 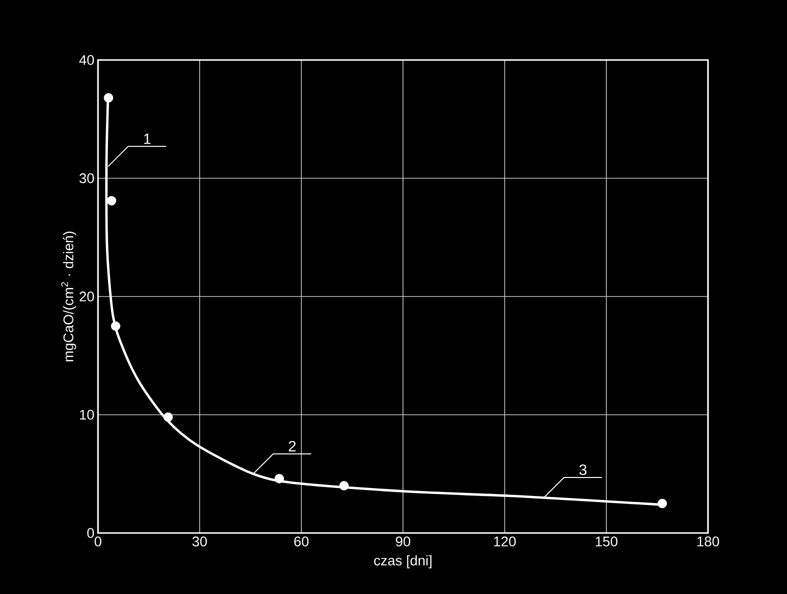 What do you see at coordinates (86, 60) in the screenshot?
I see `y-tick-label: 40` at bounding box center [86, 60].